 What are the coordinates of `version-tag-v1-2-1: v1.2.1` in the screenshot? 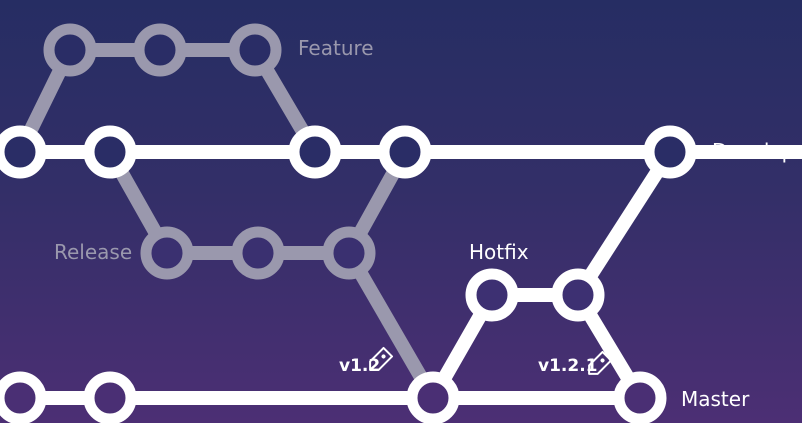 It's located at (575, 363).